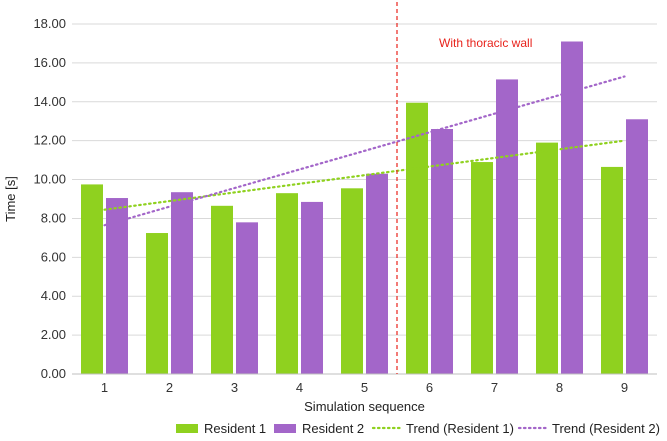  I want to click on y-tick-label: 12.00, so click(49, 140).